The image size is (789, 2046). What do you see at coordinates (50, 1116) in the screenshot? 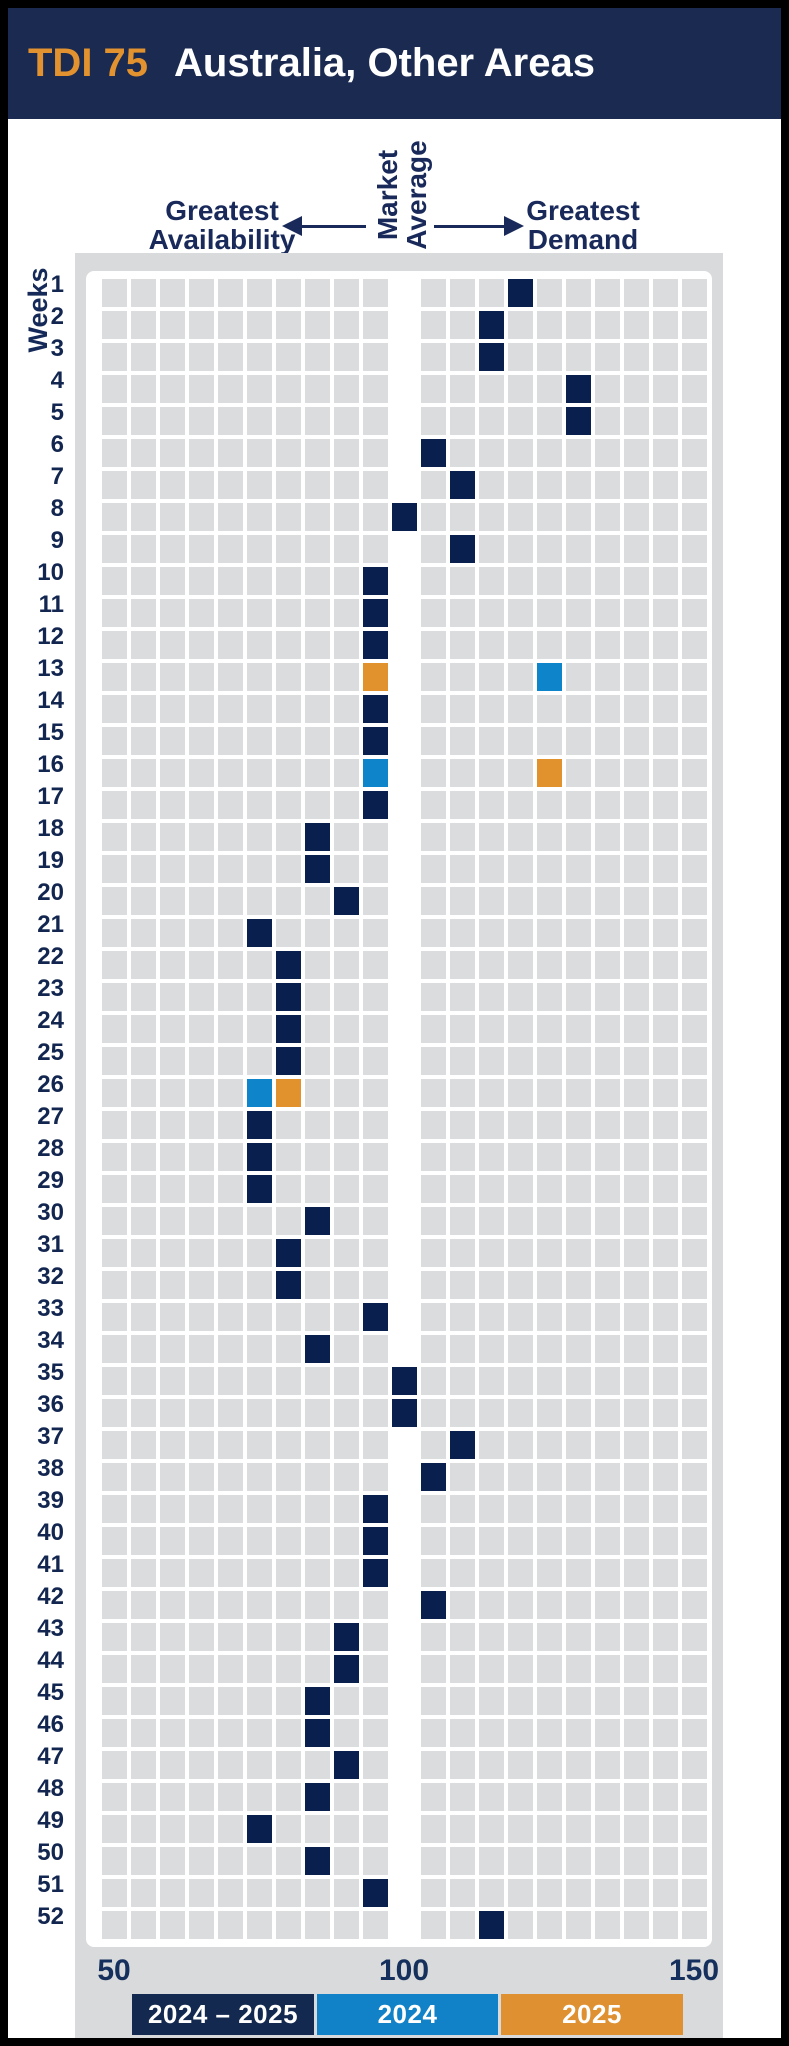
I see `week-label: 27` at bounding box center [50, 1116].